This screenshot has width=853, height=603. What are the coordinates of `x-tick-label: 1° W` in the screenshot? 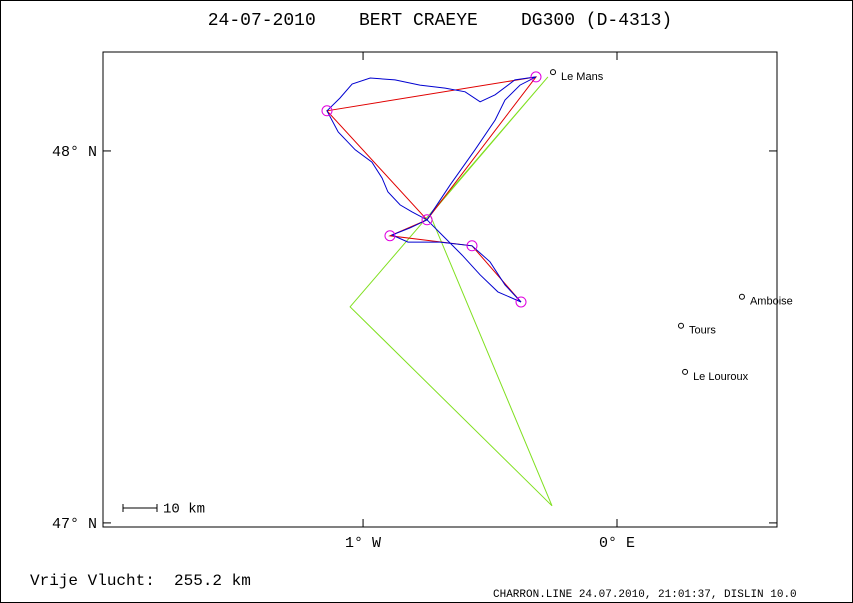 It's located at (363, 543).